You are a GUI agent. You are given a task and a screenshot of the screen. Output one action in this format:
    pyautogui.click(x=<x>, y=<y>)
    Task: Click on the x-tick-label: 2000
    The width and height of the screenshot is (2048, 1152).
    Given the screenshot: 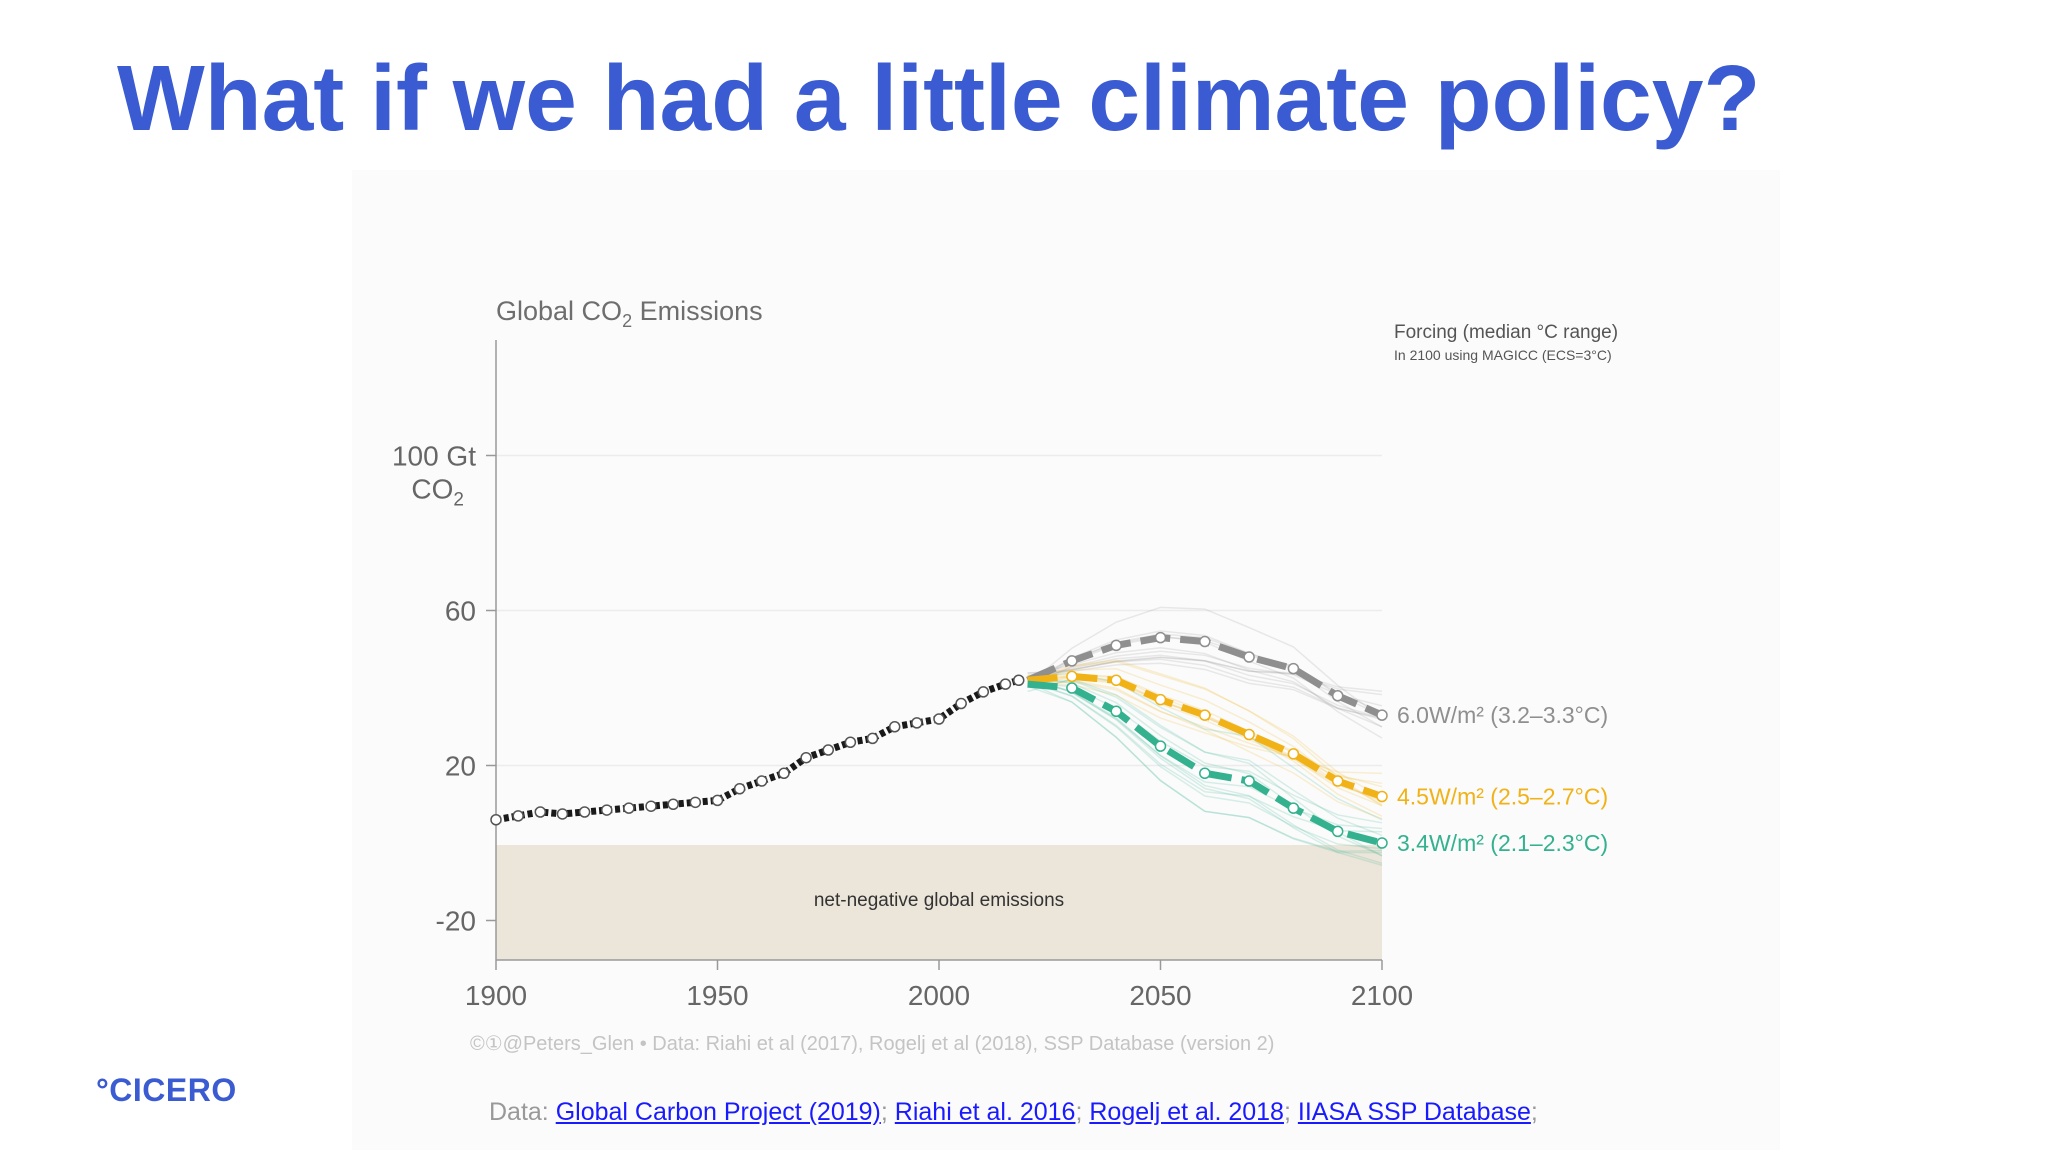 What is the action you would take?
    pyautogui.click(x=939, y=995)
    